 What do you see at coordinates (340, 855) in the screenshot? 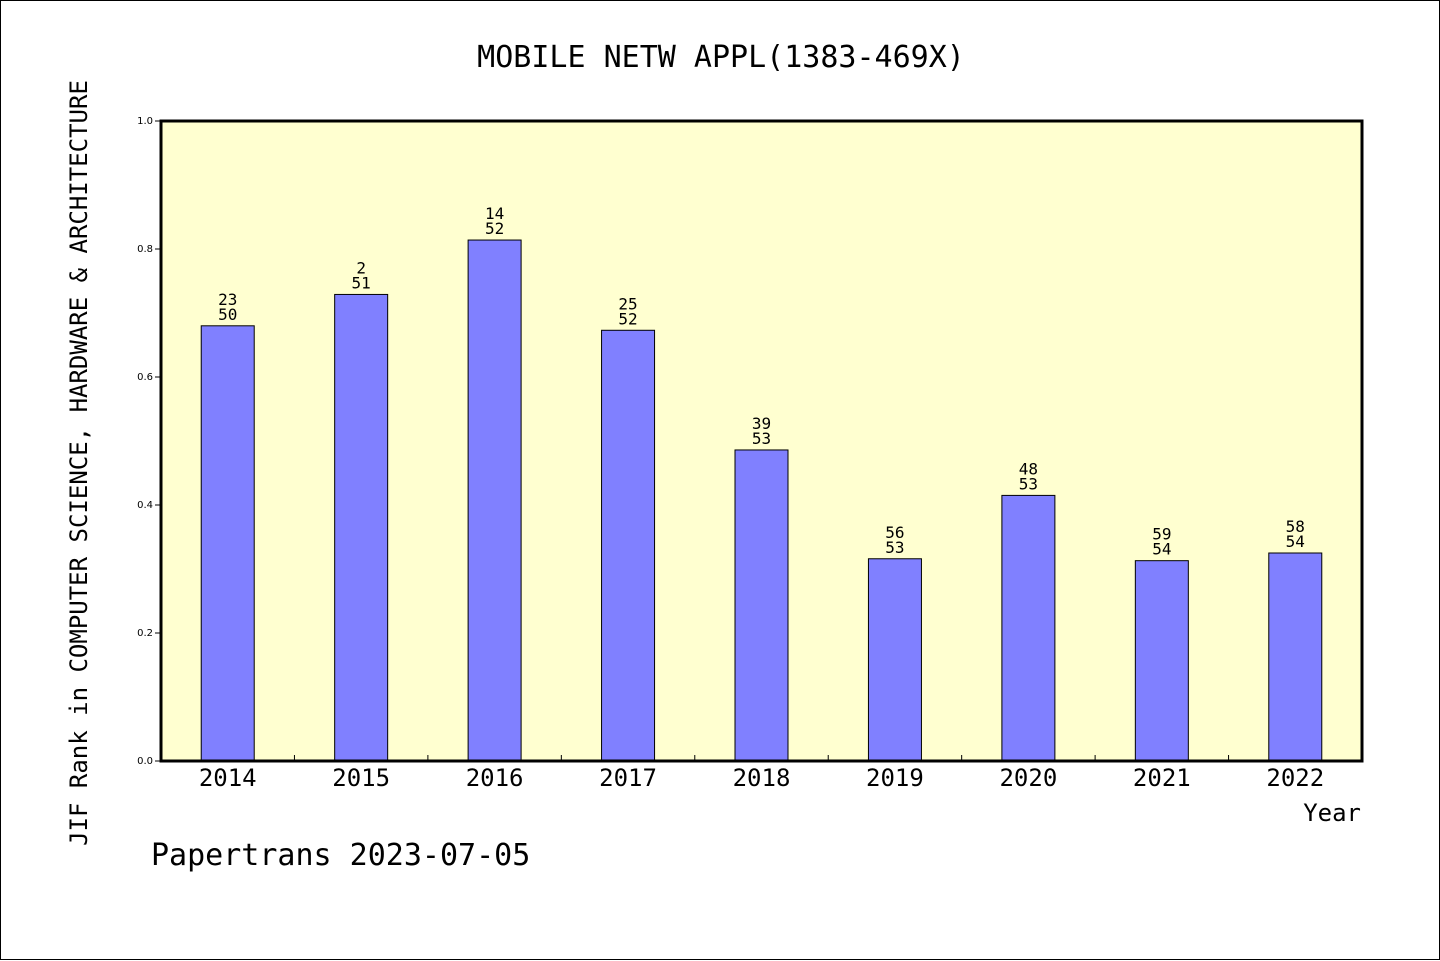
I see `footer-credit: Papertrans 2023-07-05` at bounding box center [340, 855].